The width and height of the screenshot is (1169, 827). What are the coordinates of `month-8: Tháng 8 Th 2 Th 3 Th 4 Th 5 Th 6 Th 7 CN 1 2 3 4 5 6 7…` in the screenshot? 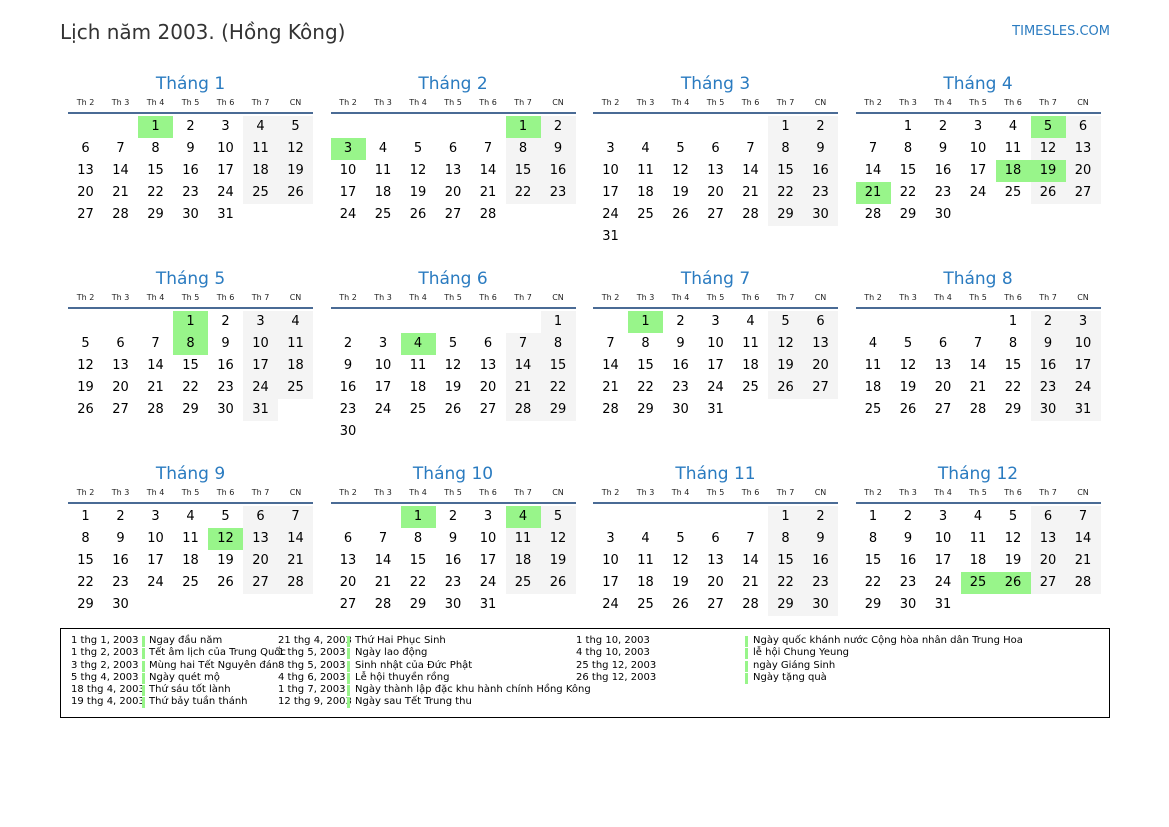 It's located at (978, 345).